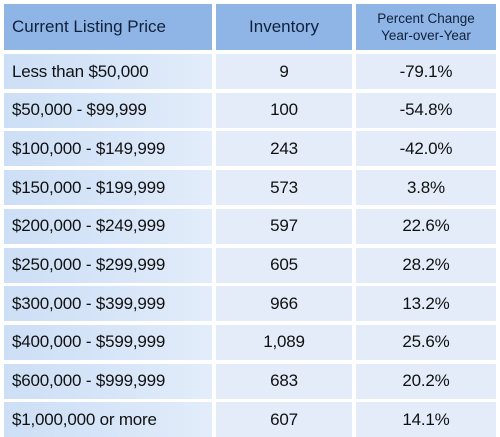  I want to click on table-row: $100,000 - $149,999 243 -42.0%, so click(250, 149).